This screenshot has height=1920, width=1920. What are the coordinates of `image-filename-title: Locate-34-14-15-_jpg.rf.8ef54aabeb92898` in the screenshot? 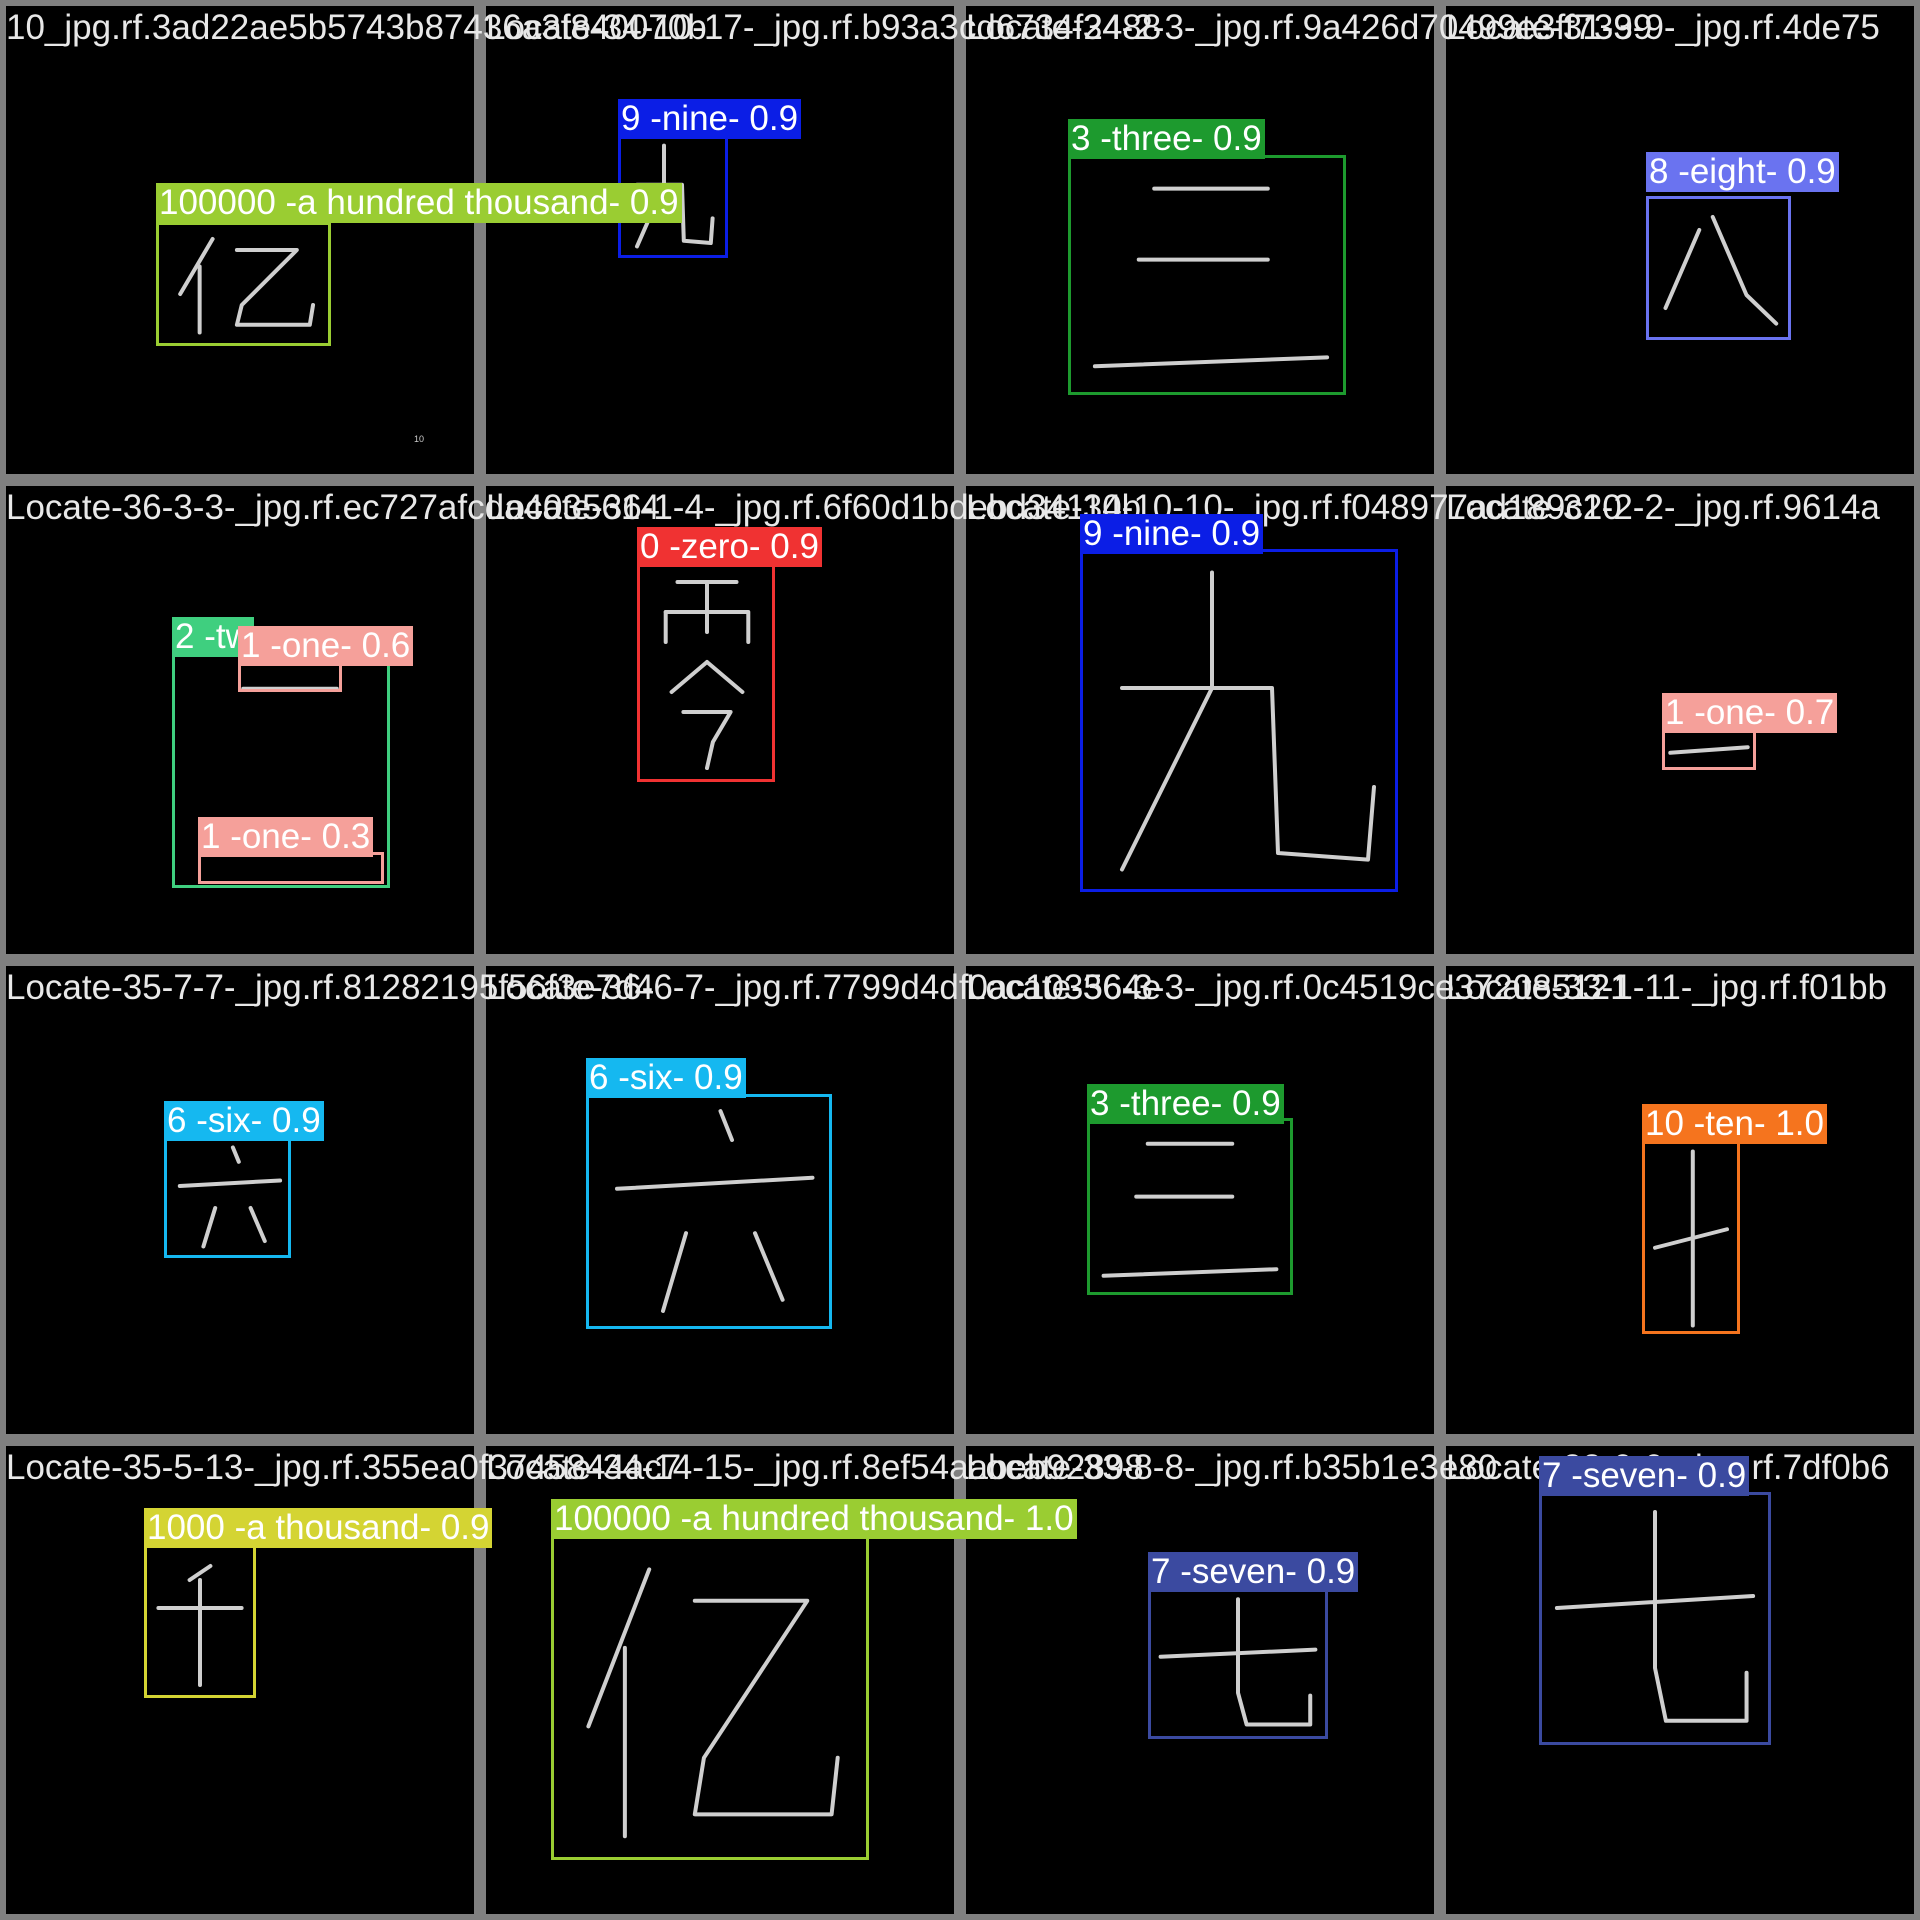 It's located at (815, 1467).